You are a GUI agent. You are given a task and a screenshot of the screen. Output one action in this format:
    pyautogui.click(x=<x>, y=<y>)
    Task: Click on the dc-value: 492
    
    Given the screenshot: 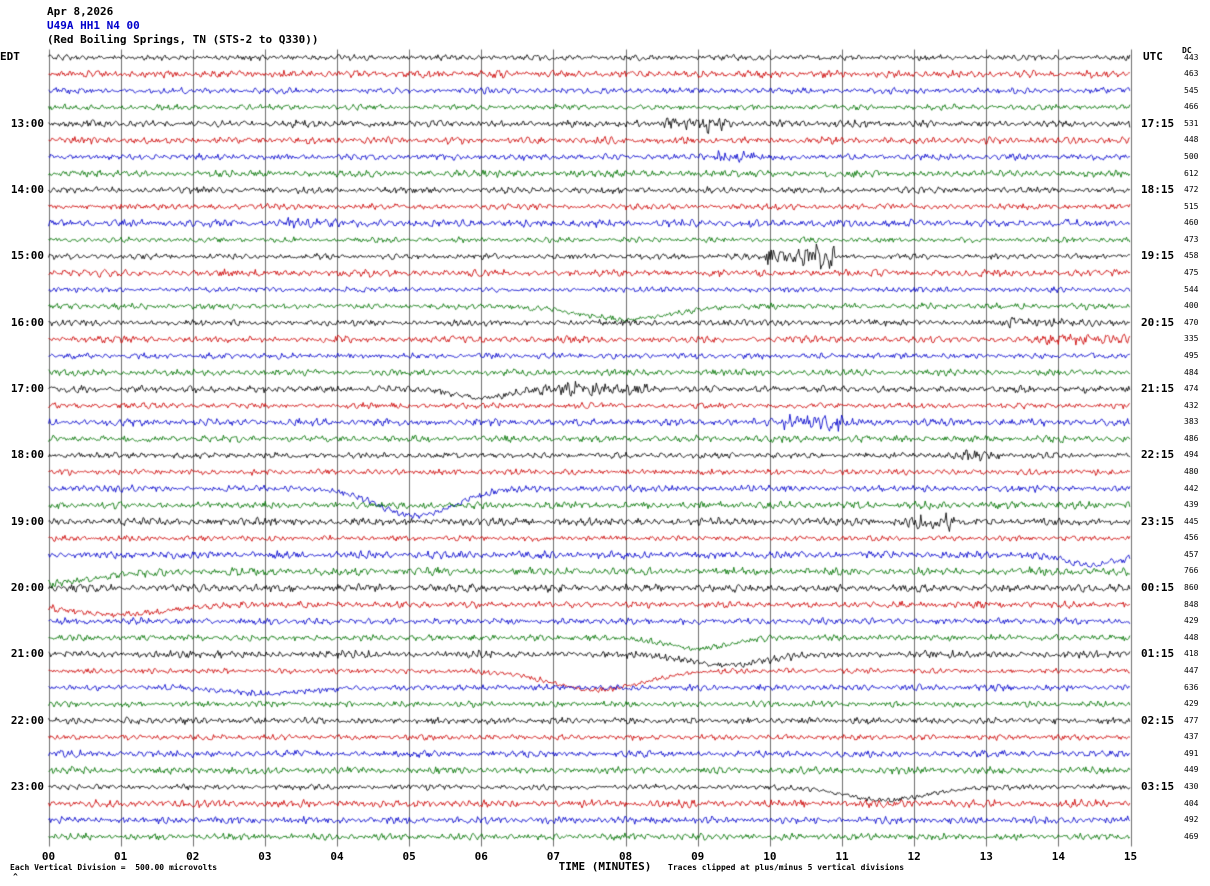 What is the action you would take?
    pyautogui.click(x=1191, y=820)
    